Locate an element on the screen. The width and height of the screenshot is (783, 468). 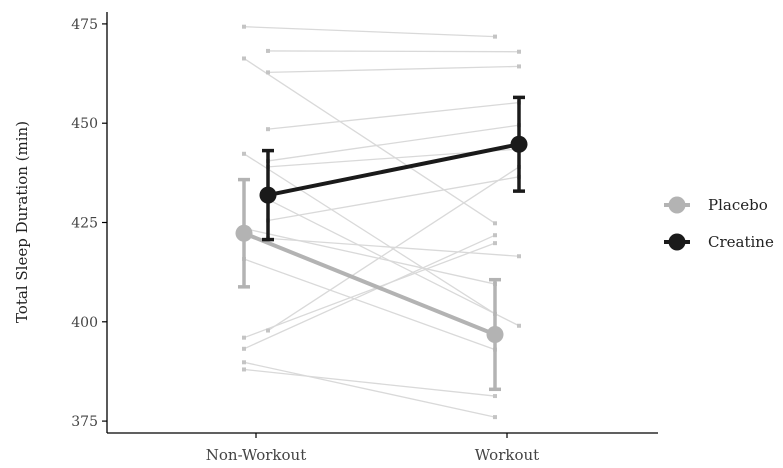
x-axis-ticks: Non-Workout Workout is located at coordinates (372, 448).